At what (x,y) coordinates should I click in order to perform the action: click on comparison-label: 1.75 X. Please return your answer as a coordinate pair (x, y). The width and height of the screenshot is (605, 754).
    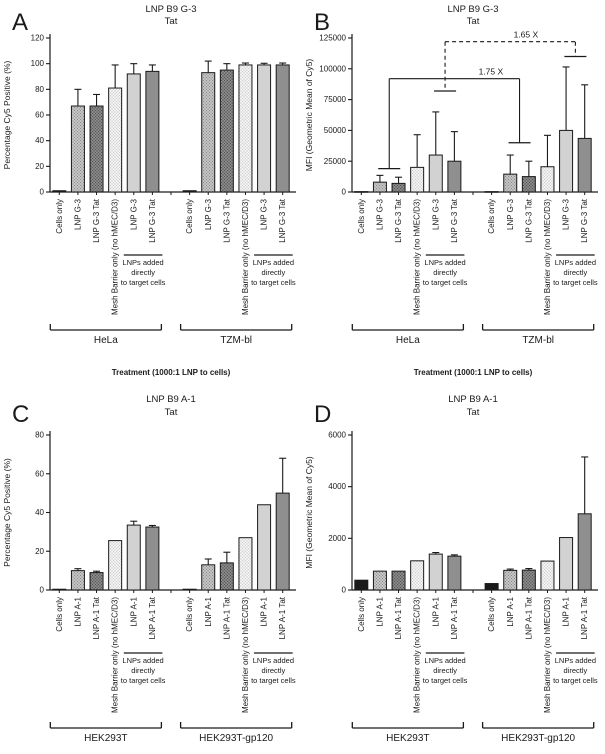
    Looking at the image, I should click on (491, 72).